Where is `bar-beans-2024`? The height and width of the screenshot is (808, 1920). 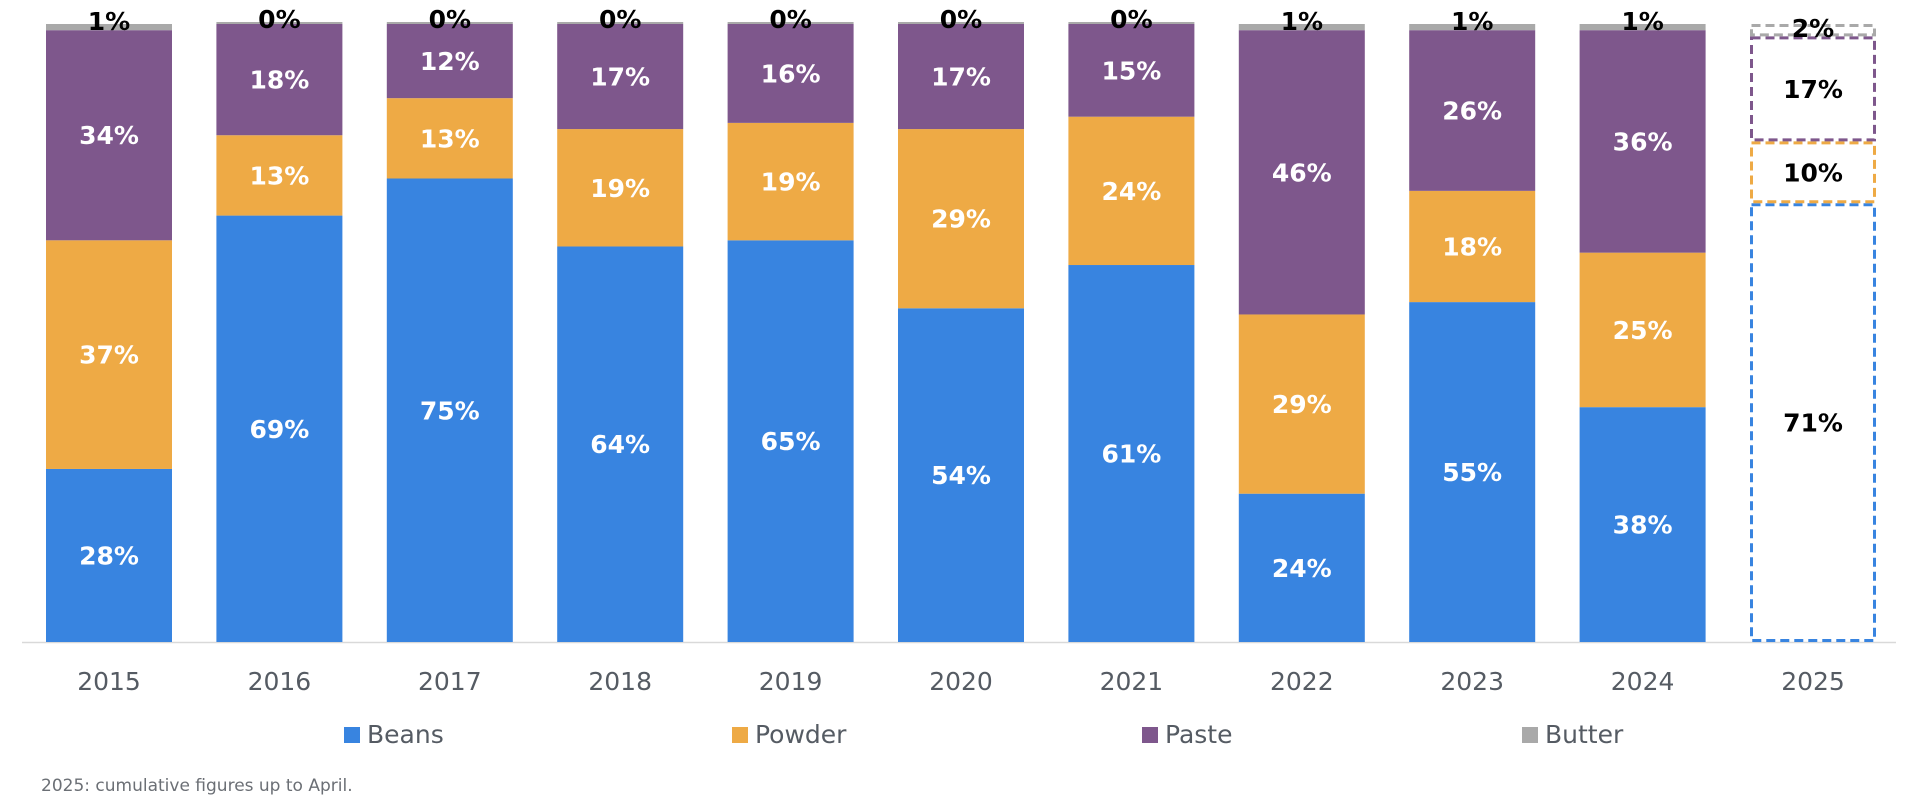
bar-beans-2024 is located at coordinates (1642, 524).